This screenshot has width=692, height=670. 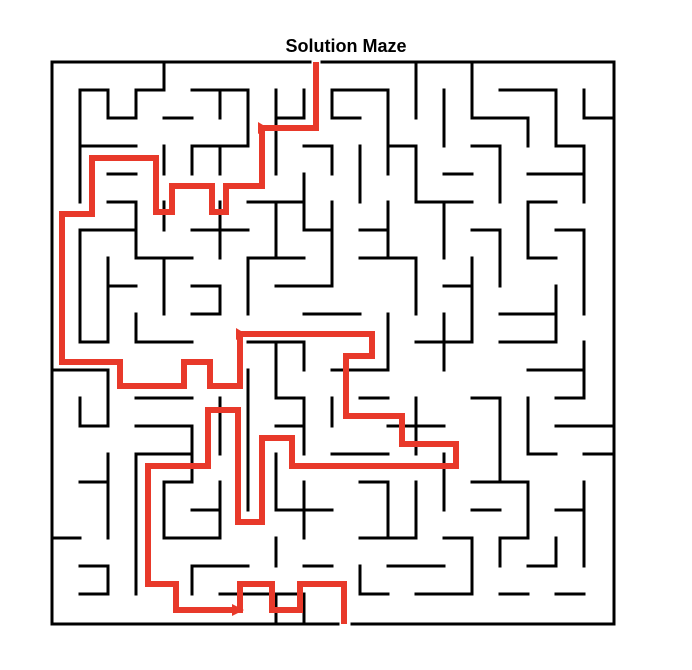 I want to click on maze-title: Solution Maze, so click(x=346, y=46).